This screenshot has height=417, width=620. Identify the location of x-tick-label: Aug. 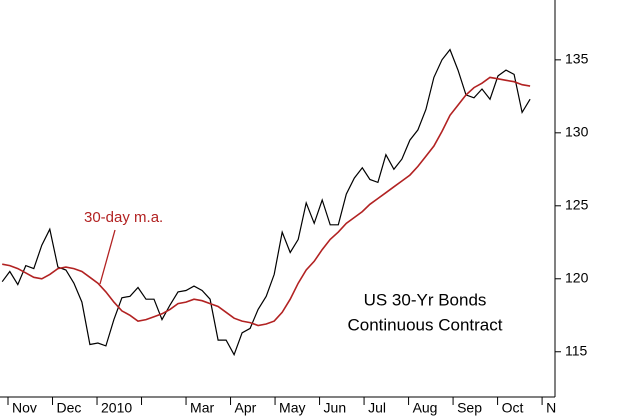
(425, 408).